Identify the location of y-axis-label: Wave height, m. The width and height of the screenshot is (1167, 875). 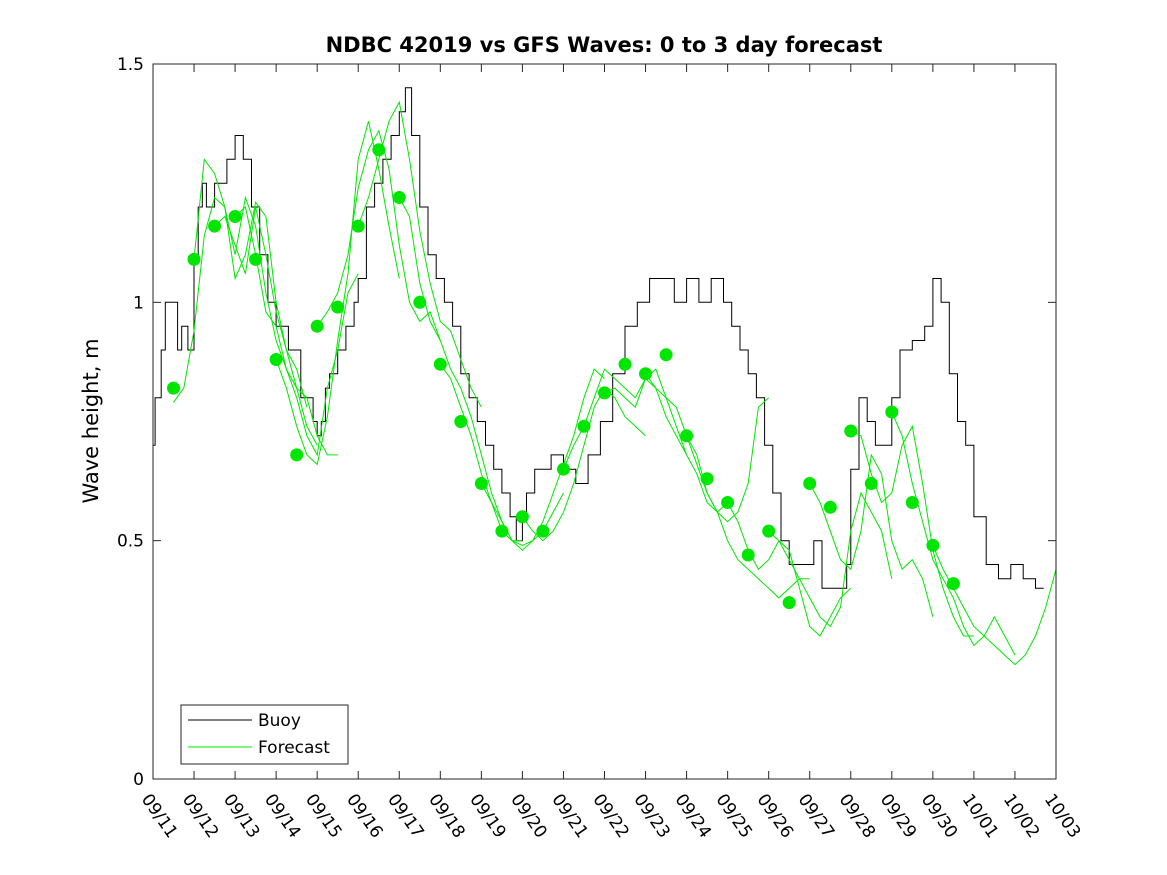
(91, 420).